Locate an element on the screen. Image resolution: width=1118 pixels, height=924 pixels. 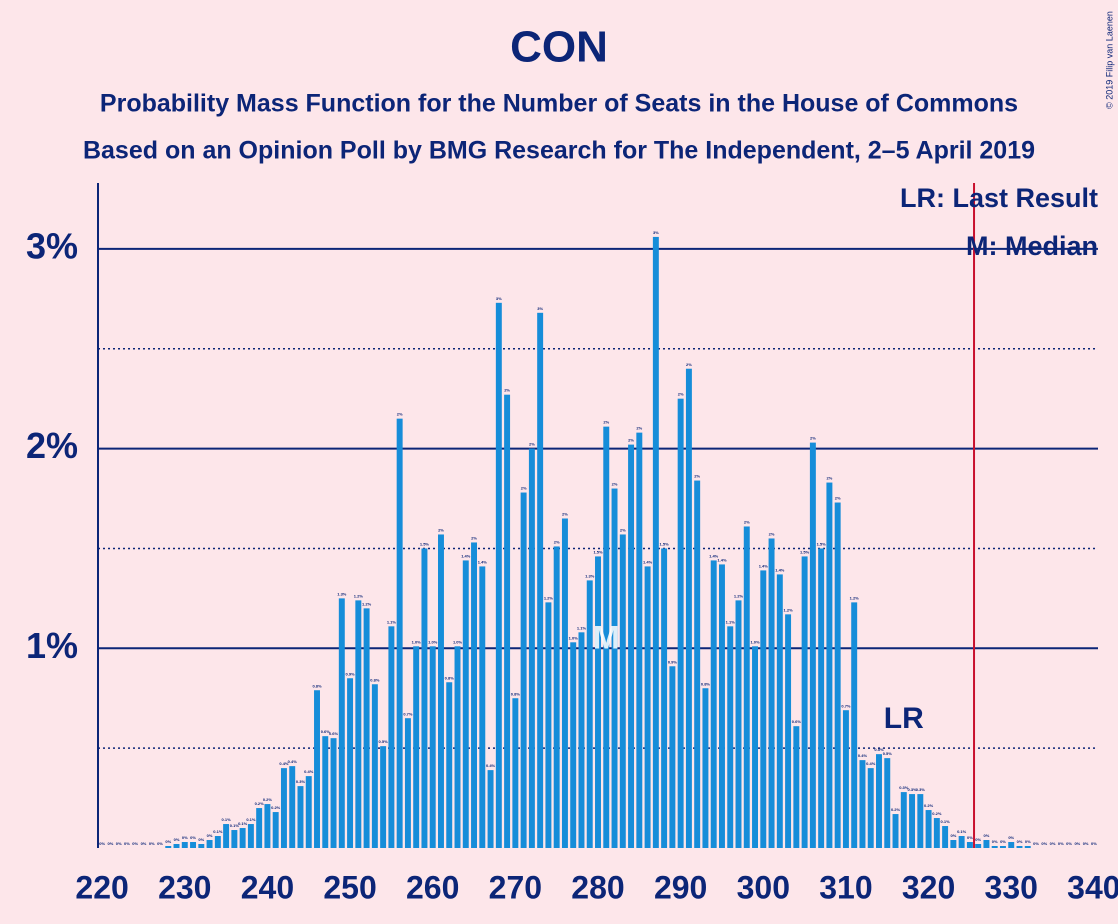
y-tick-label: 1% is located at coordinates (52, 645).